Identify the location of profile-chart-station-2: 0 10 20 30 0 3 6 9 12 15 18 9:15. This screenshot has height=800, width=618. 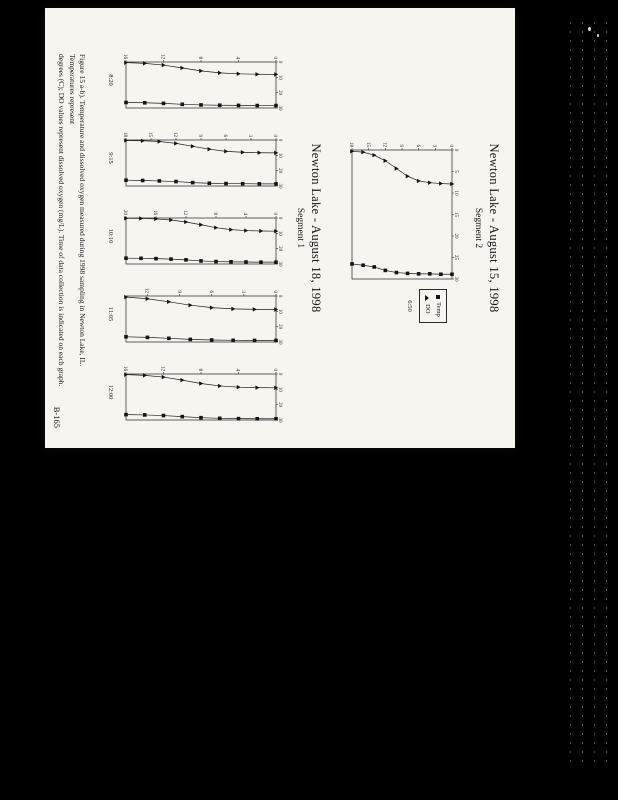
(197, 158).